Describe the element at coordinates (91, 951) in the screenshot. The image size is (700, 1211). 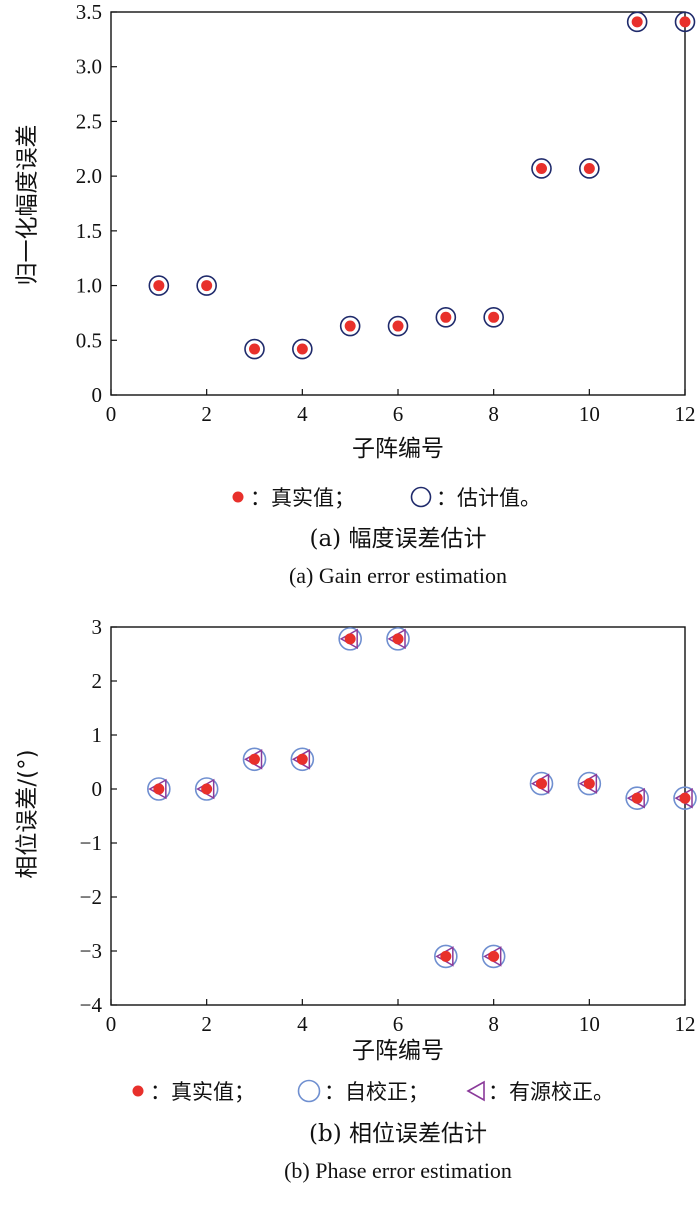
I see `y-tick-label: −3` at that location.